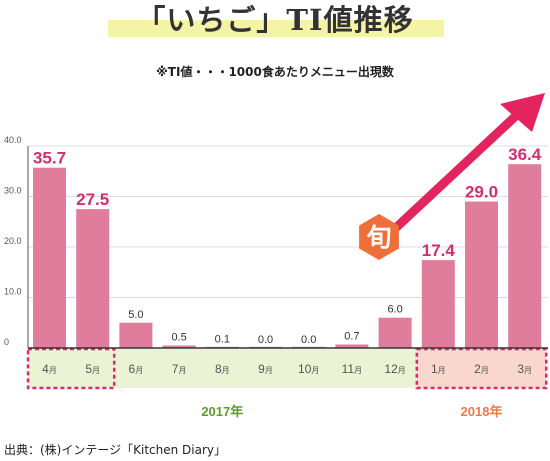 Image resolution: width=550 pixels, height=461 pixels. Describe the element at coordinates (394, 310) in the screenshot. I see `value-label: 6.0` at that location.